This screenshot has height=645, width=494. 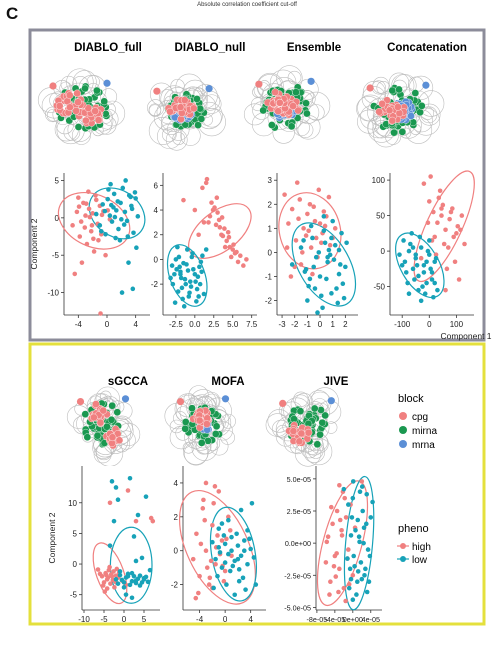 I want to click on y-tick-label: -5.0e-05, so click(x=297, y=607).